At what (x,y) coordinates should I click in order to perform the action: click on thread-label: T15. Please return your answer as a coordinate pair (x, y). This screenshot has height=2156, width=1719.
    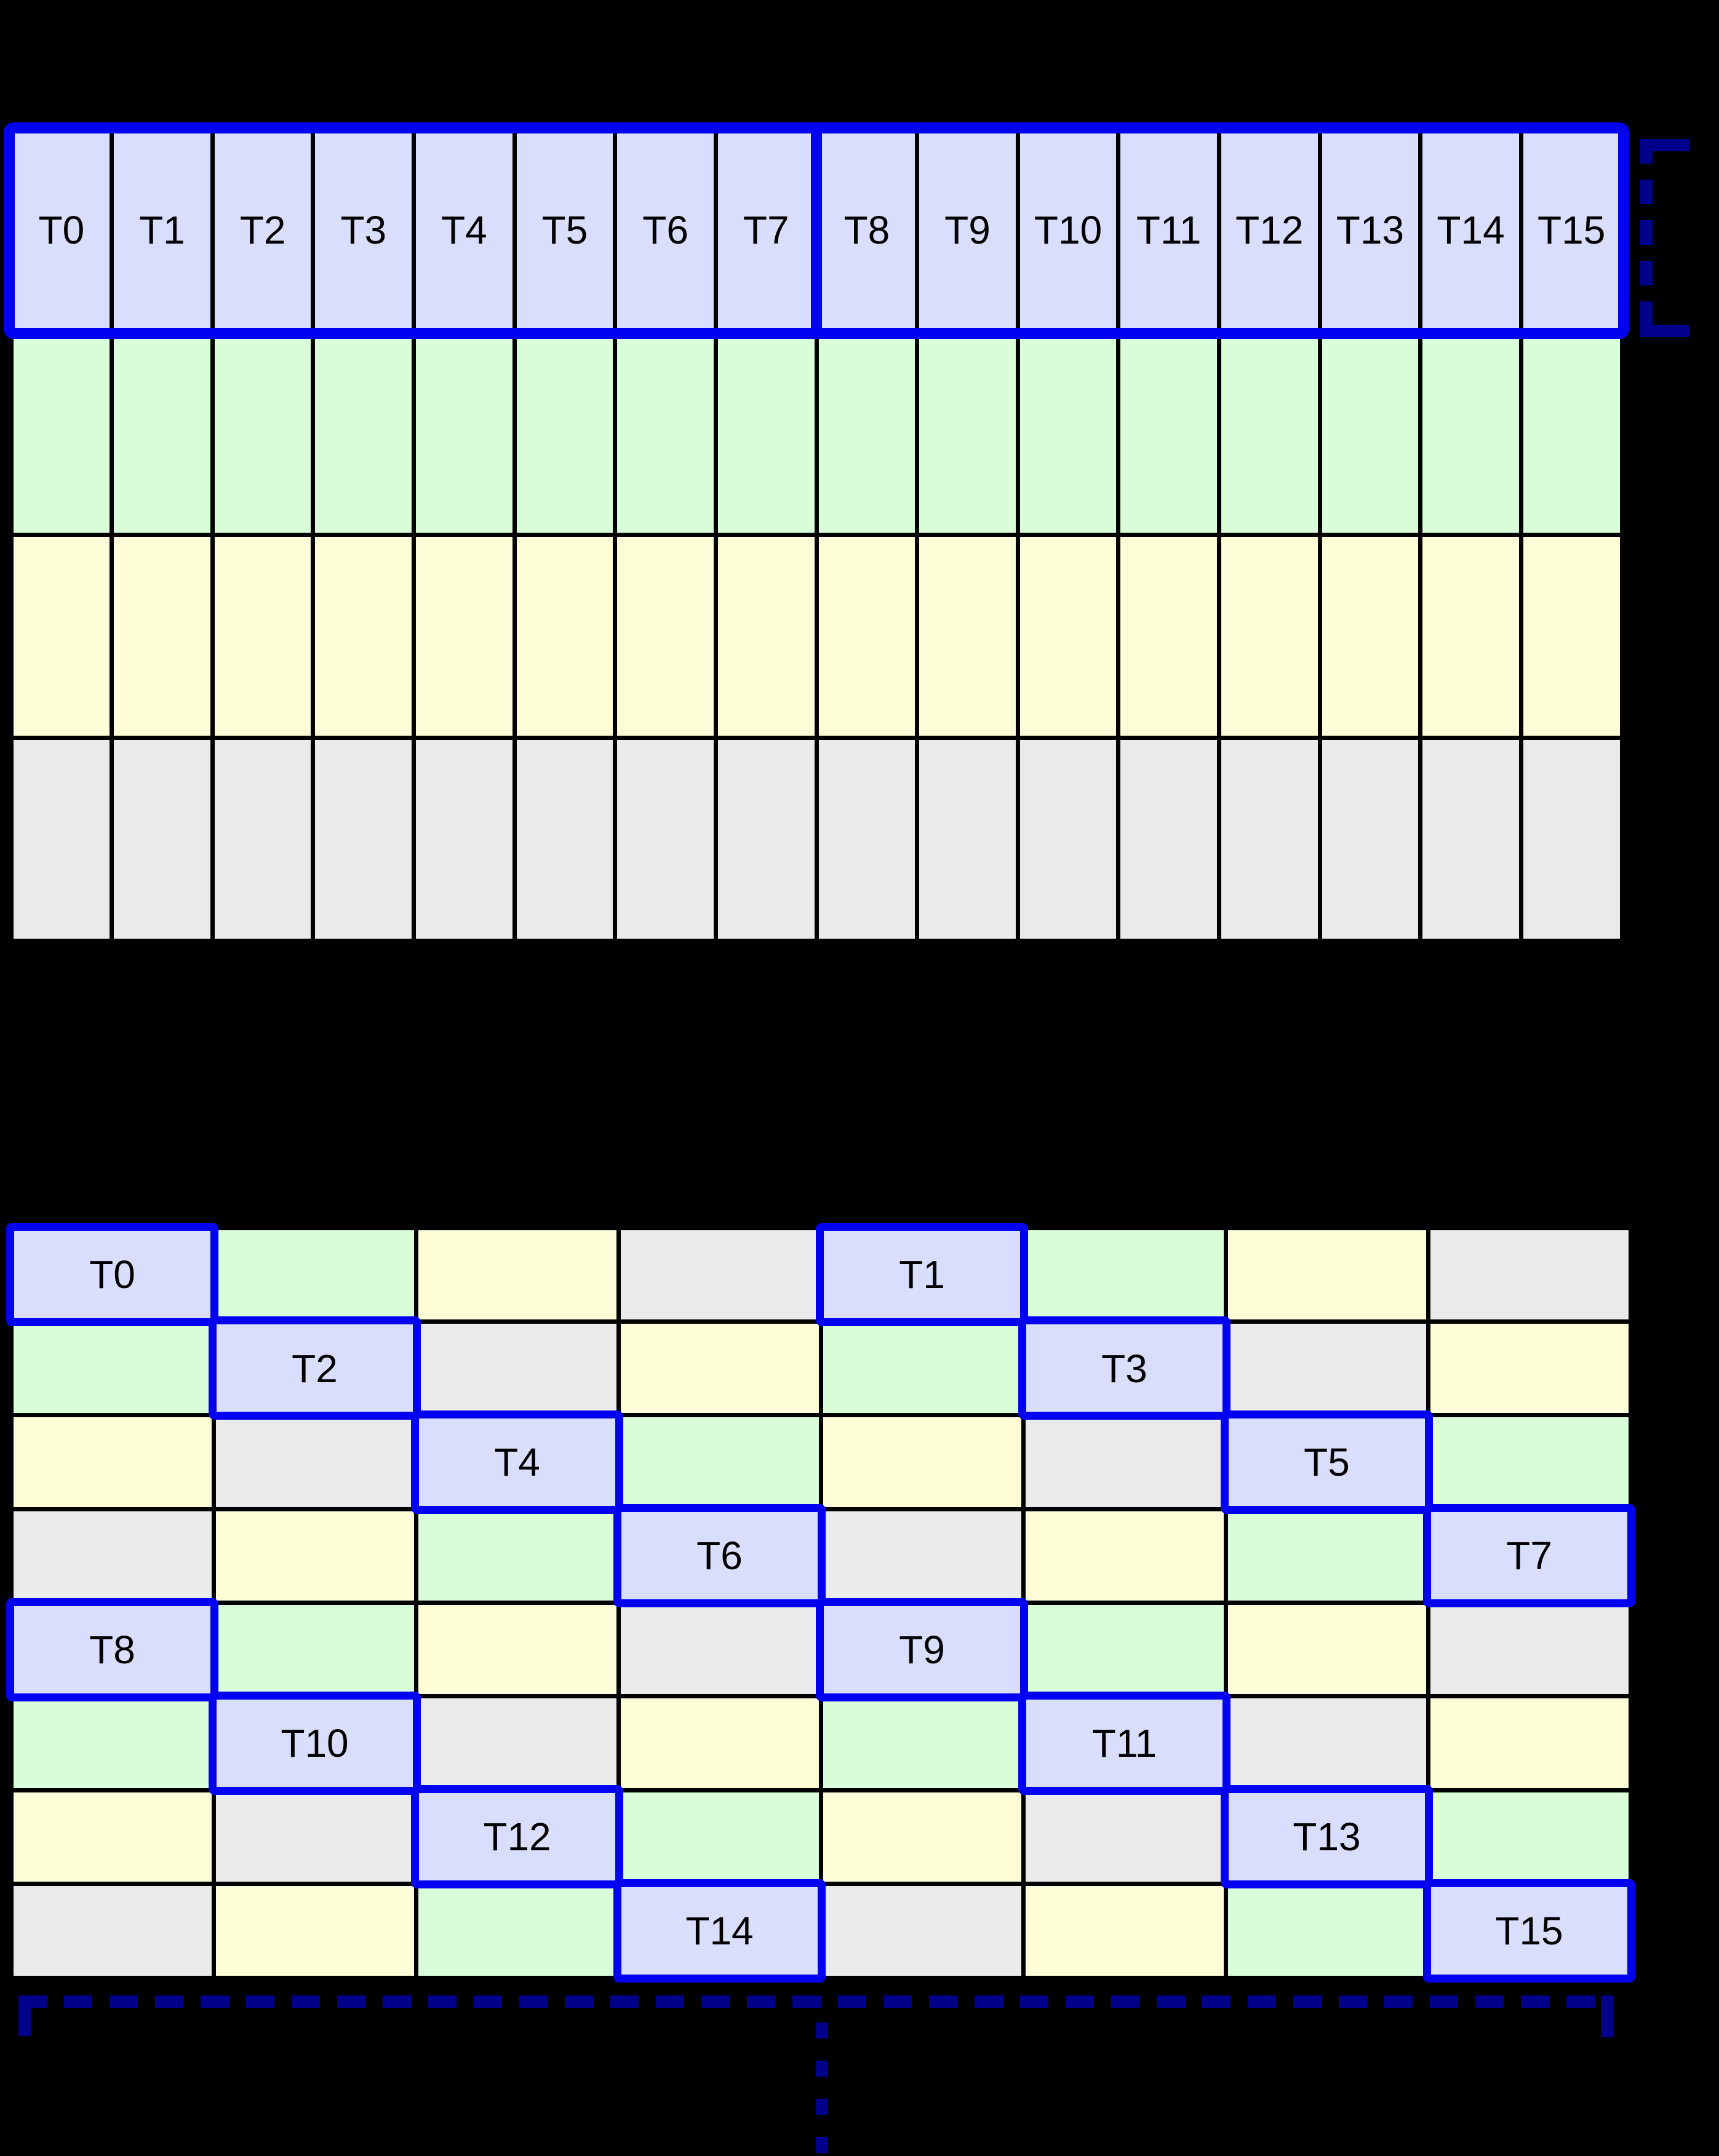
    Looking at the image, I should click on (1529, 1930).